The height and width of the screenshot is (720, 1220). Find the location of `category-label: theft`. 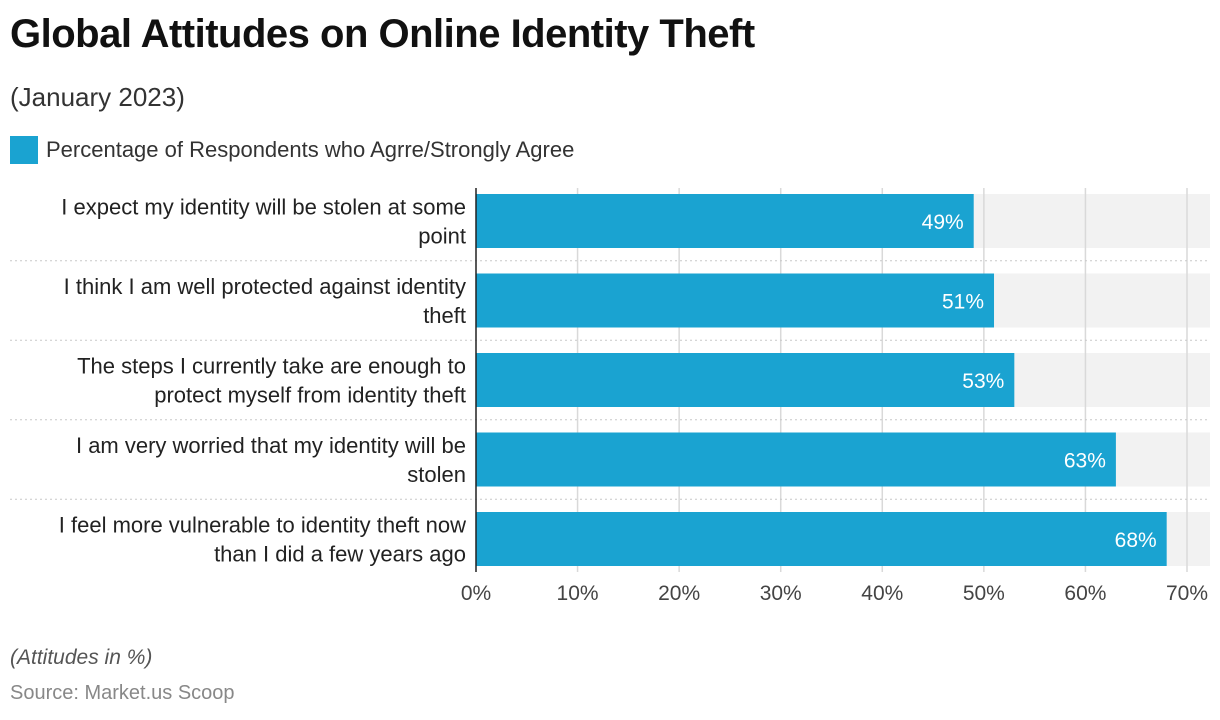

category-label: theft is located at coordinates (444, 315).